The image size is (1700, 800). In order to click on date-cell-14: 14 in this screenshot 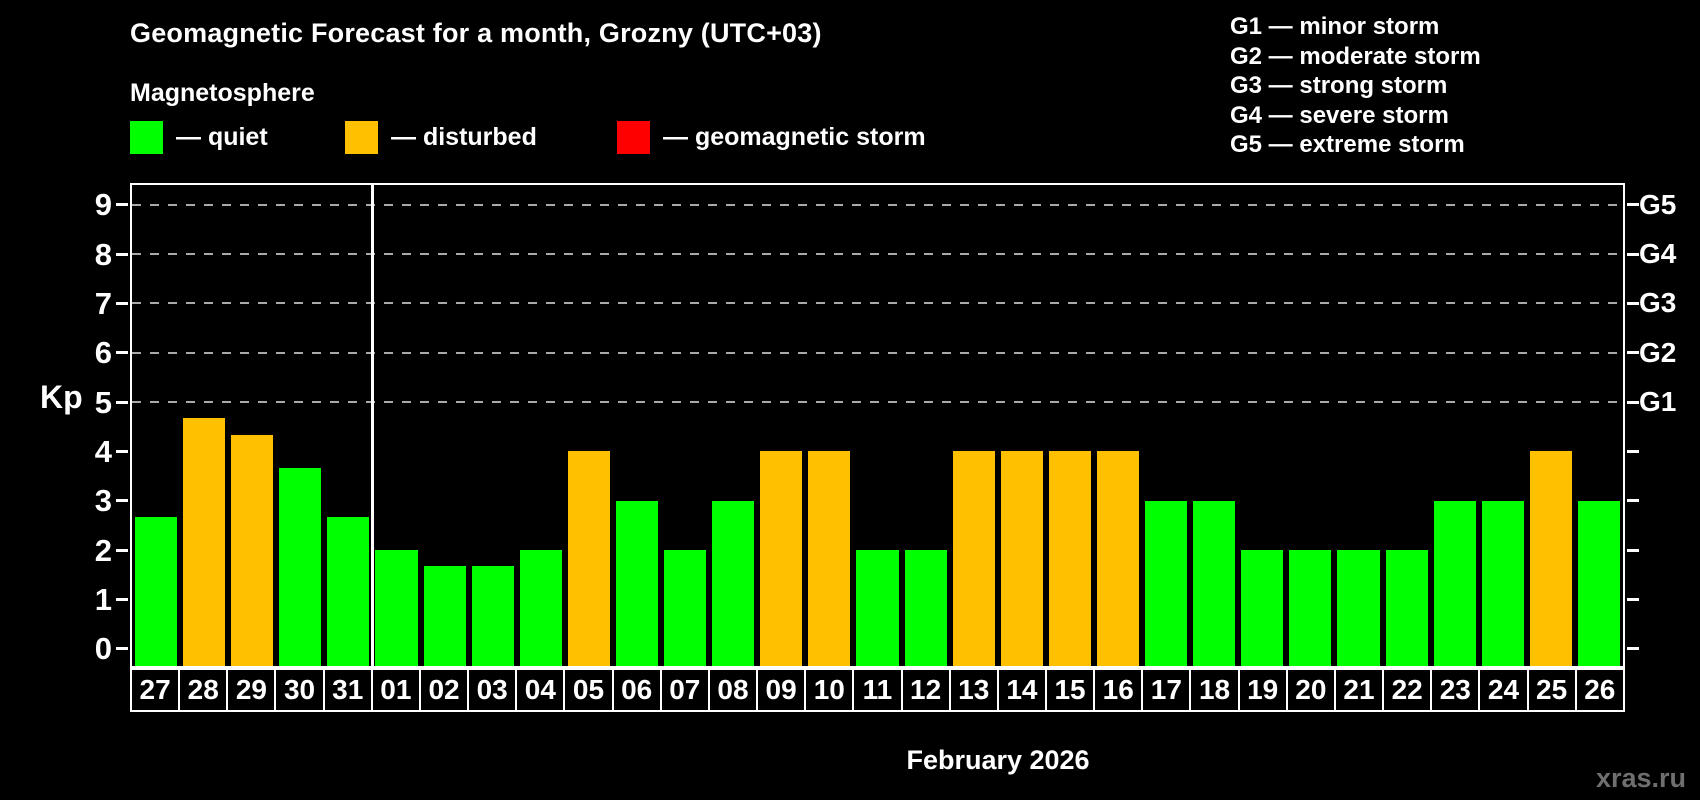, I will do `click(1021, 690)`.